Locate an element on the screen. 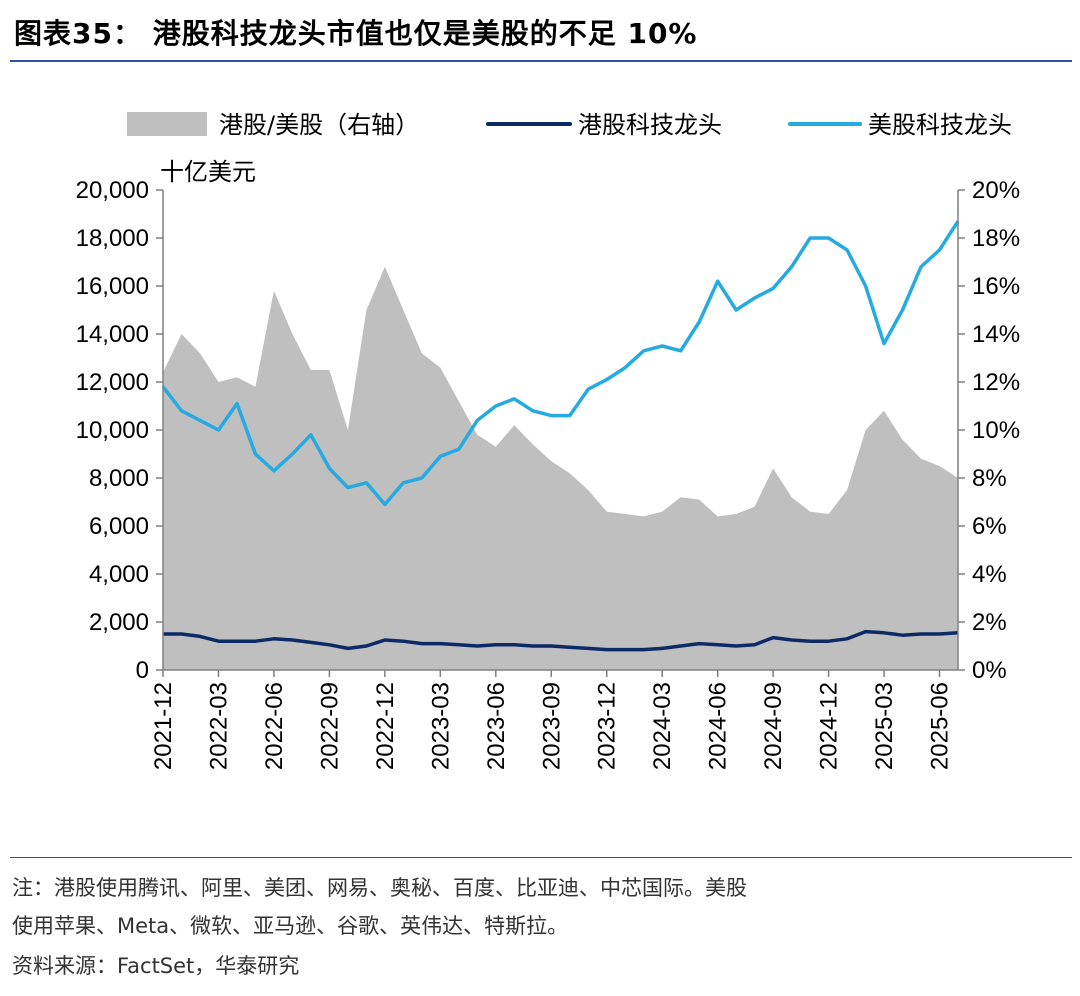  left-tick-label: 14,000 is located at coordinates (112, 334).